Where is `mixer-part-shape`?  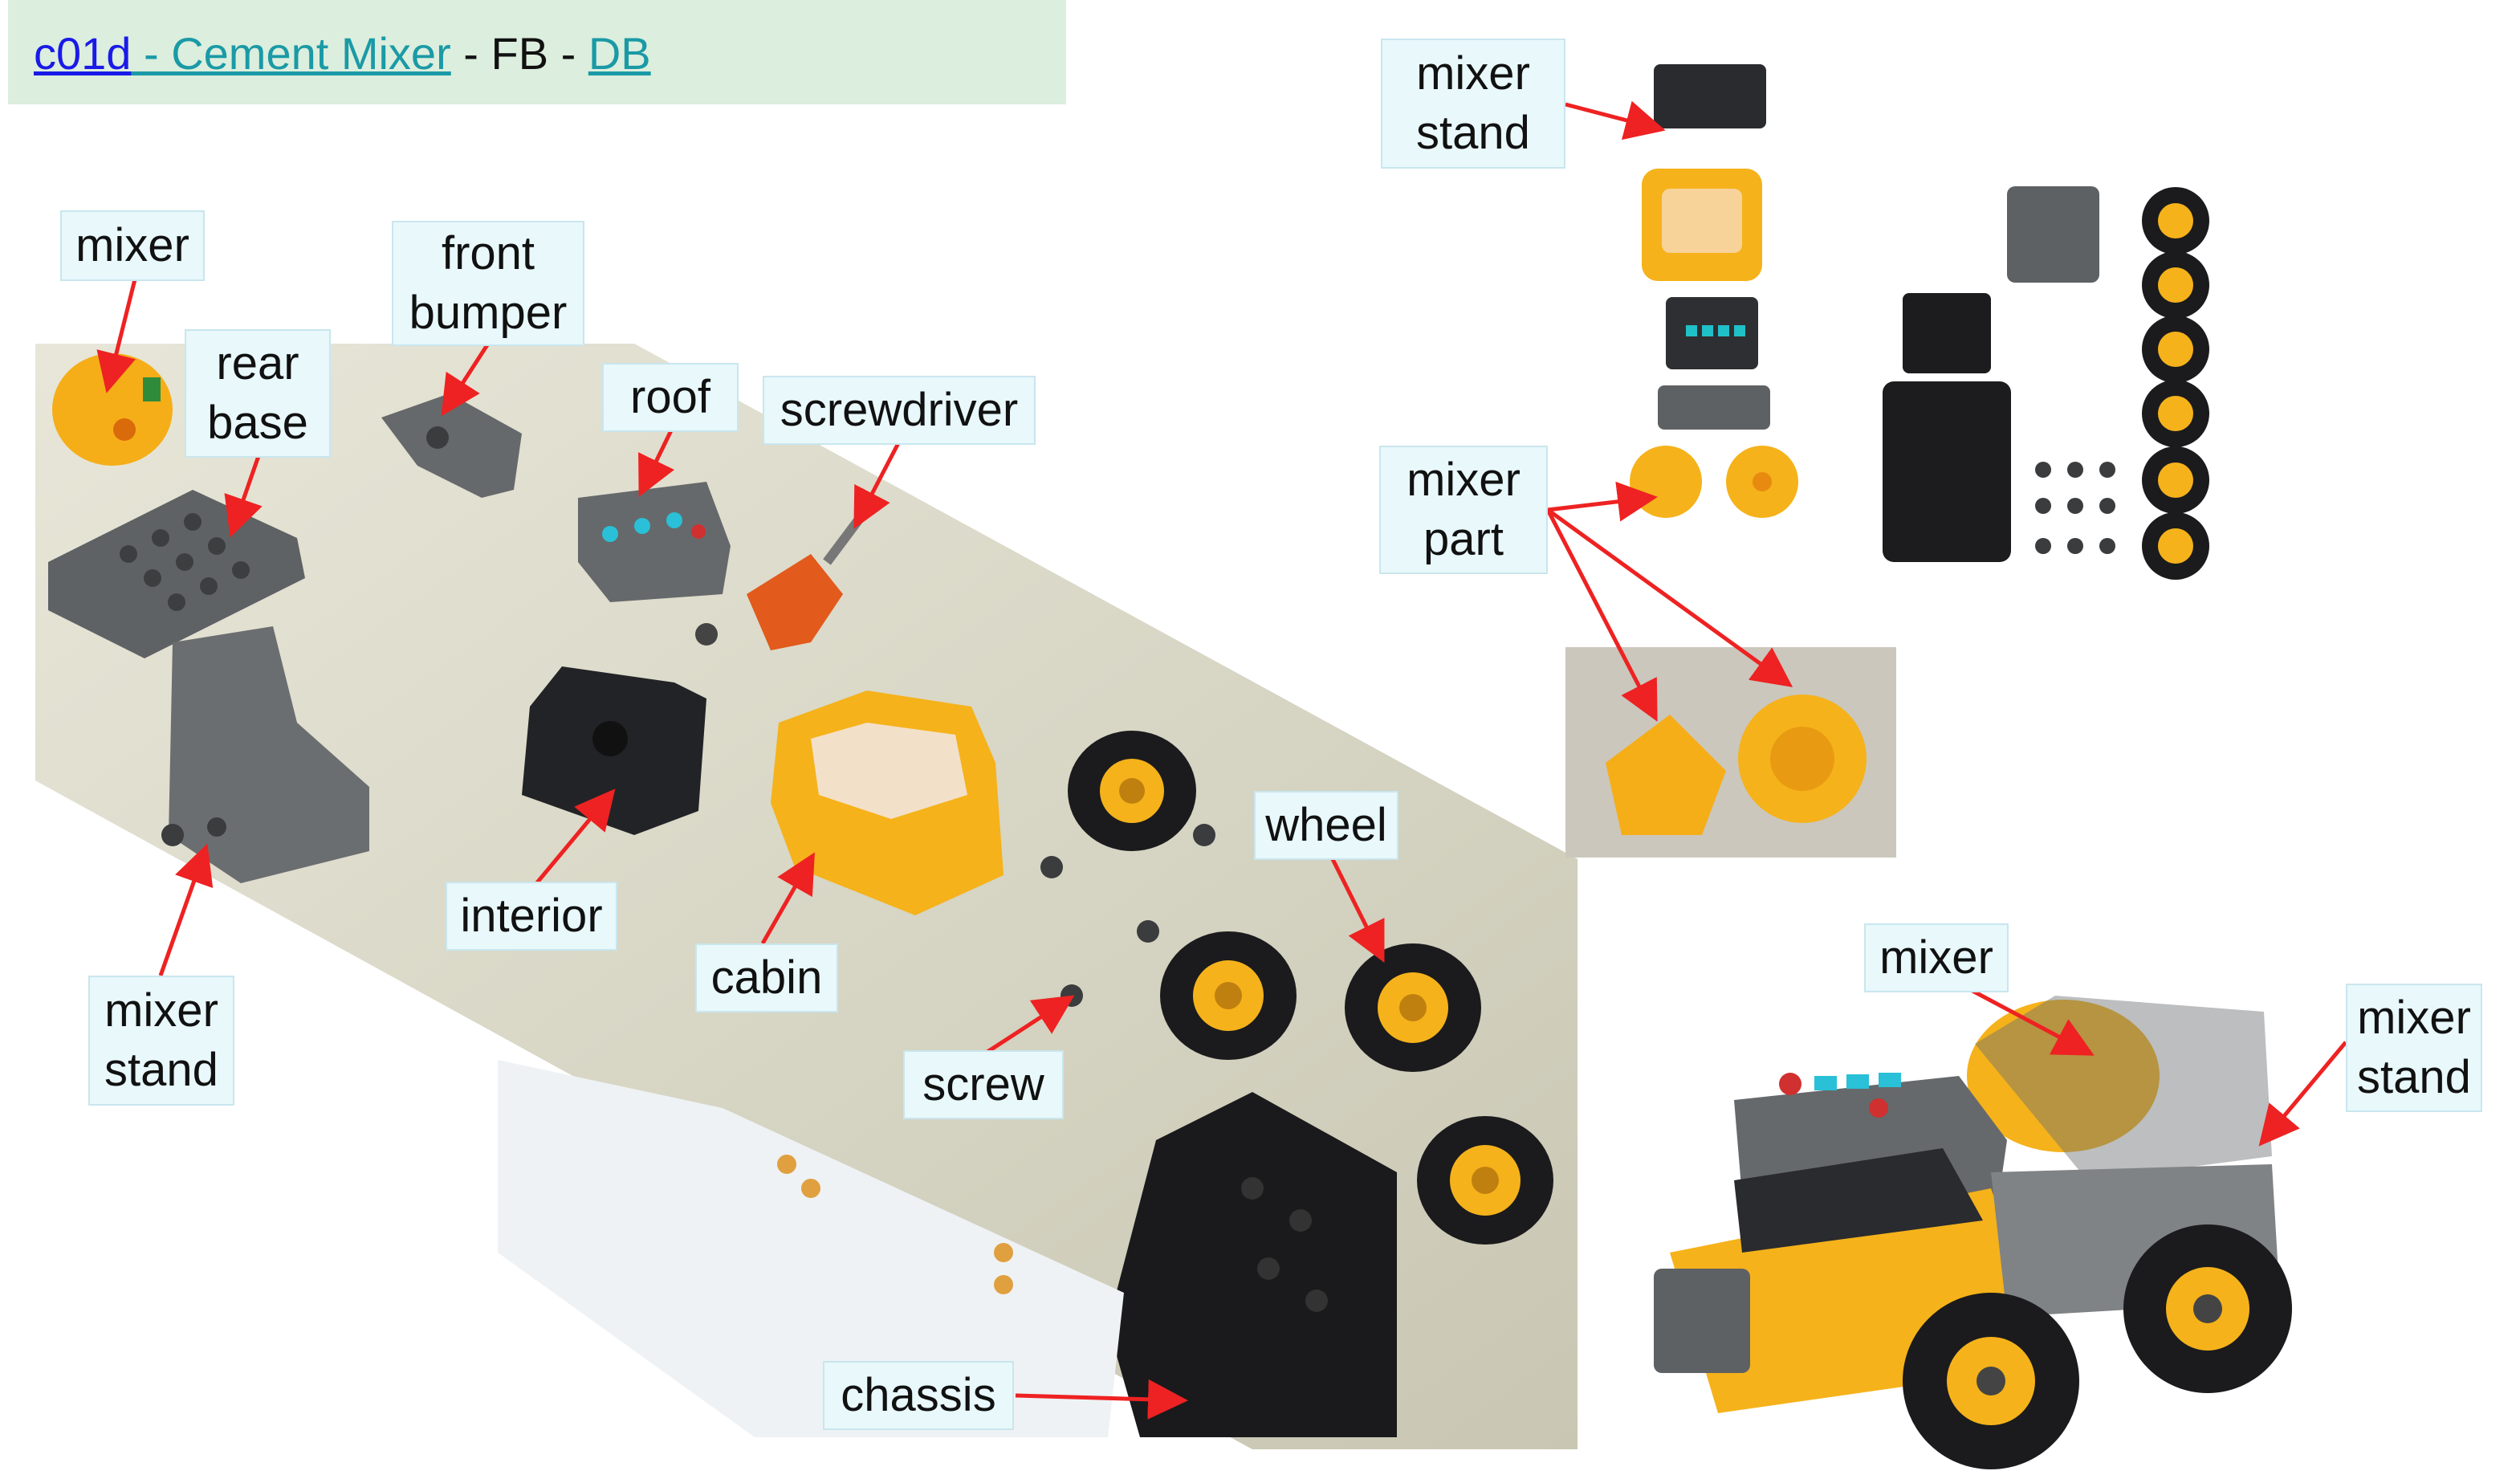
mixer-part-shape is located at coordinates (113, 409).